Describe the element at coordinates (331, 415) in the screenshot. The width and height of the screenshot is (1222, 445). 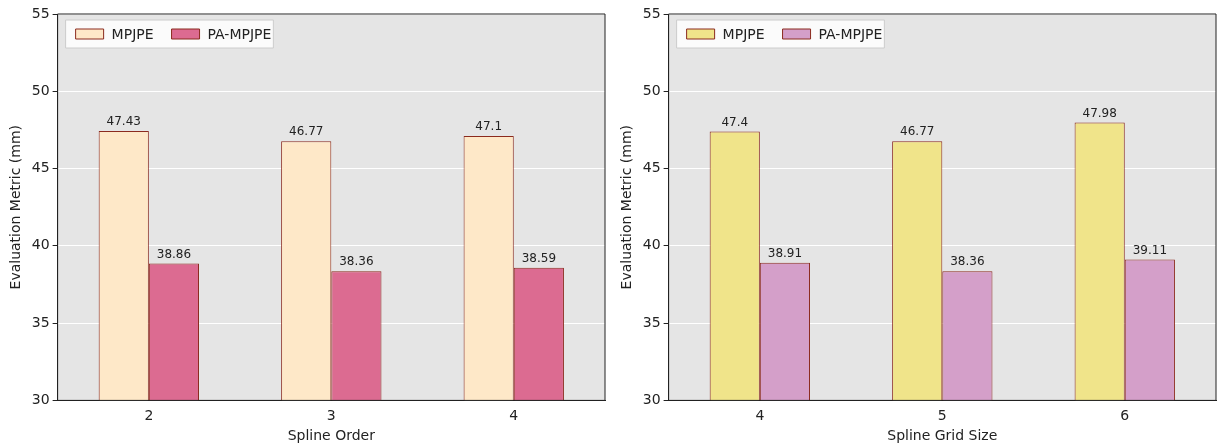
I see `x-tick-label: 3` at that location.